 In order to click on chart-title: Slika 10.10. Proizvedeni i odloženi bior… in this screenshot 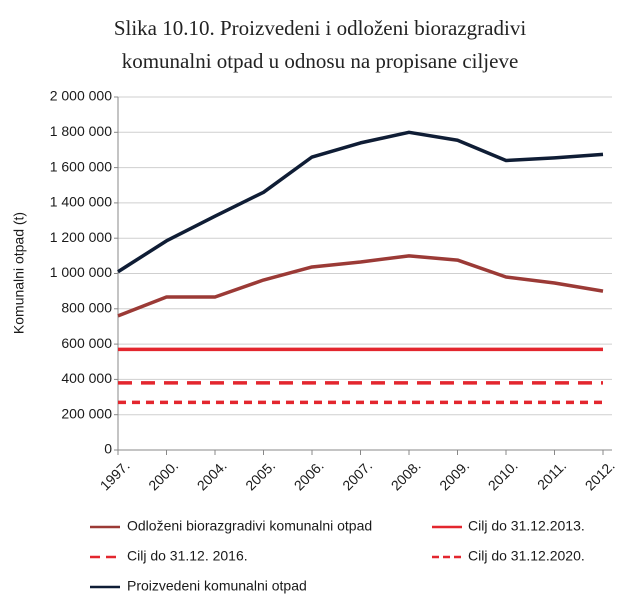, I will do `click(320, 28)`.